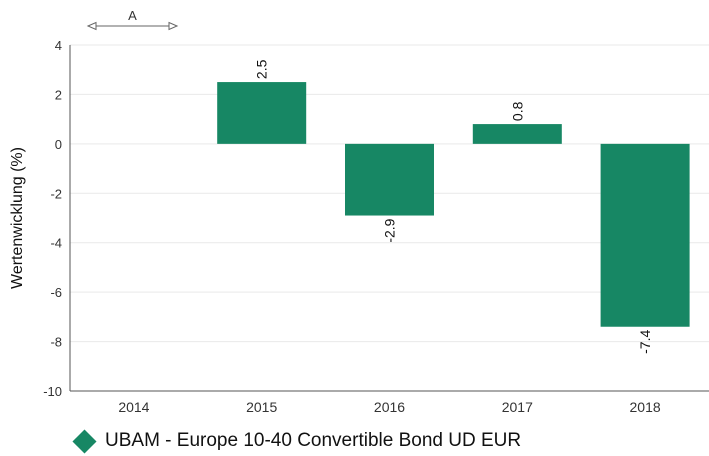 This screenshot has width=709, height=456. I want to click on annotation-arrow-left-icon, so click(91, 26).